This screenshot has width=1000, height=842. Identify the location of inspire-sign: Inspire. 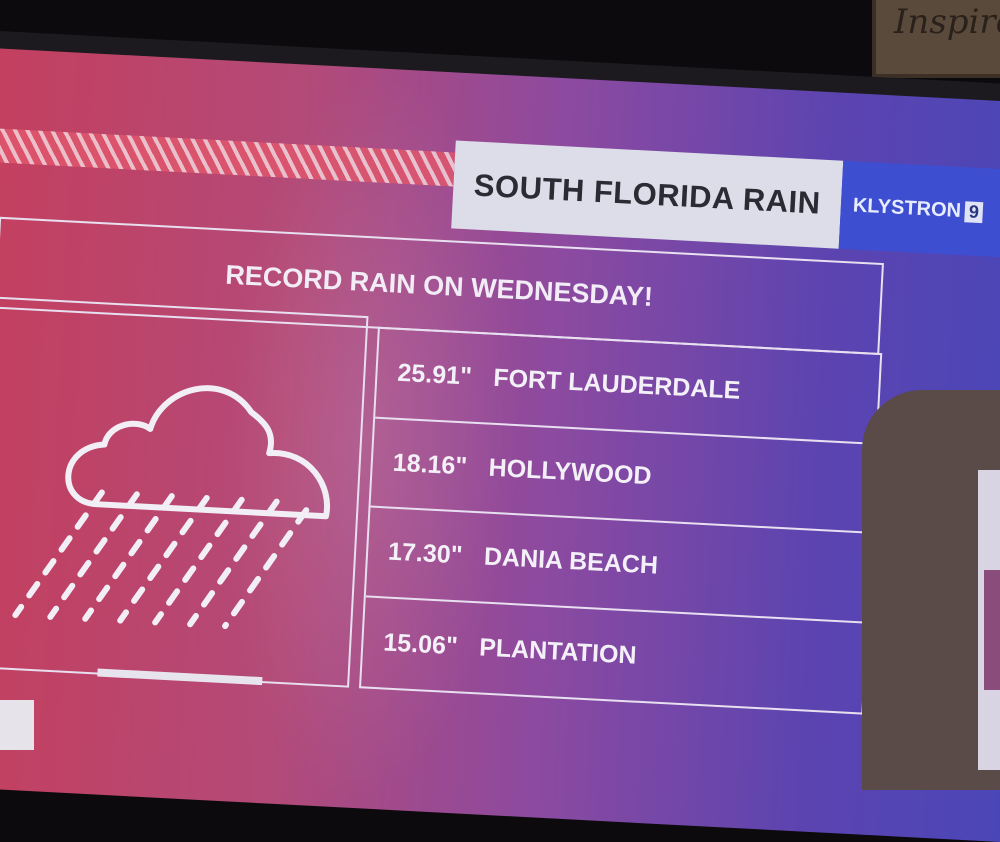
(936, 39).